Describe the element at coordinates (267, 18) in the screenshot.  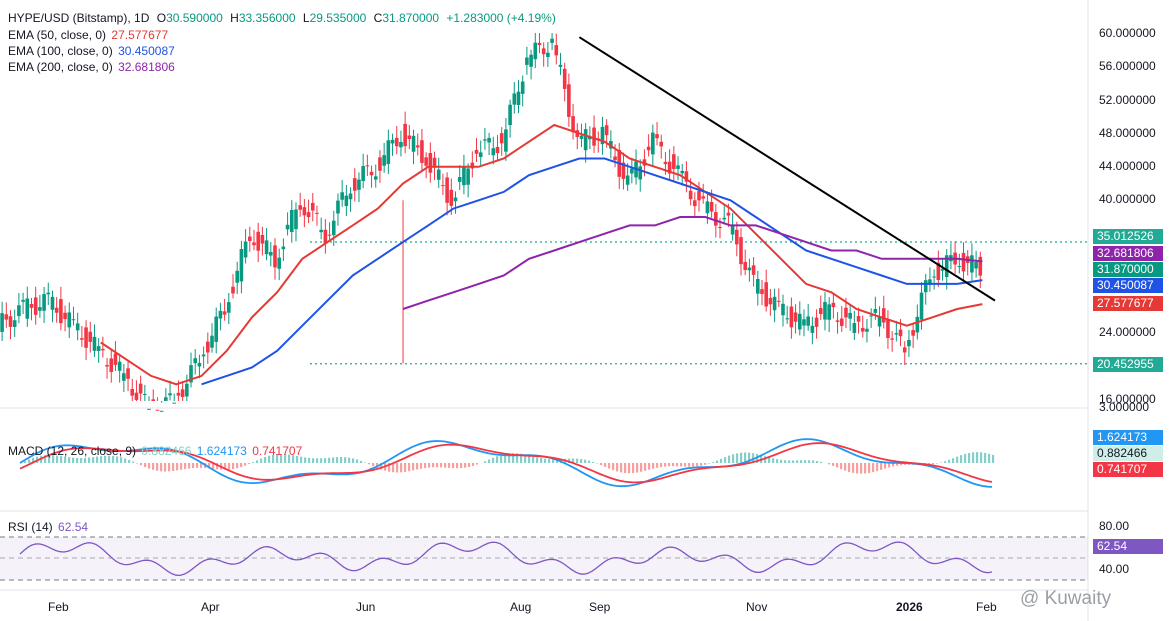
I see `high-value: 33.356000` at that location.